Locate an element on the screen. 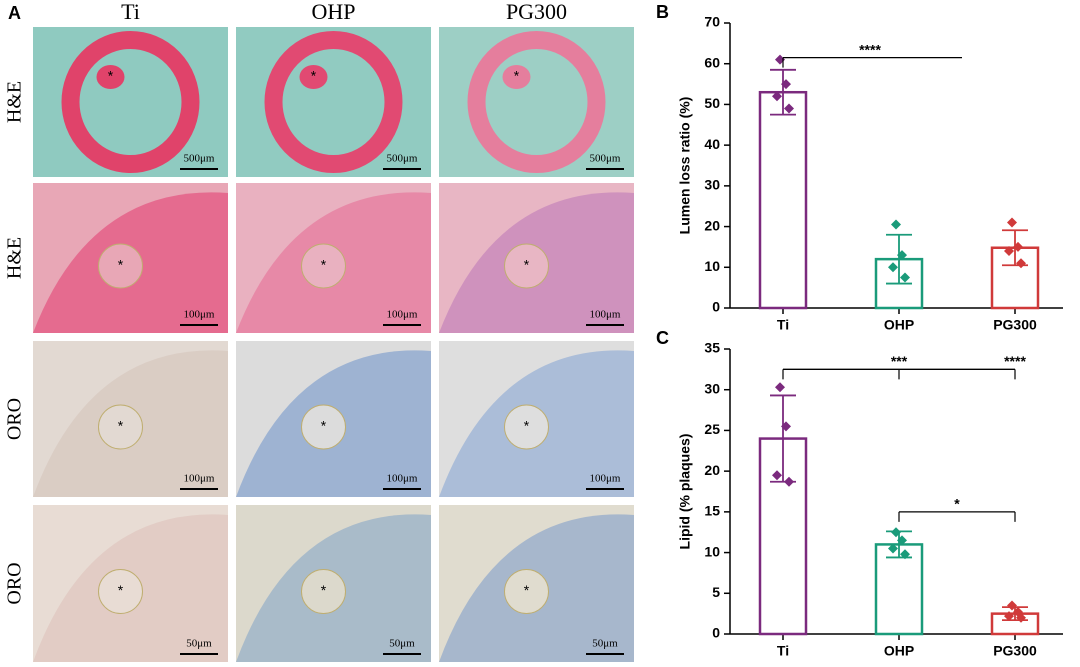 This screenshot has width=1080, height=667. y-tick-label: 60 is located at coordinates (712, 62).